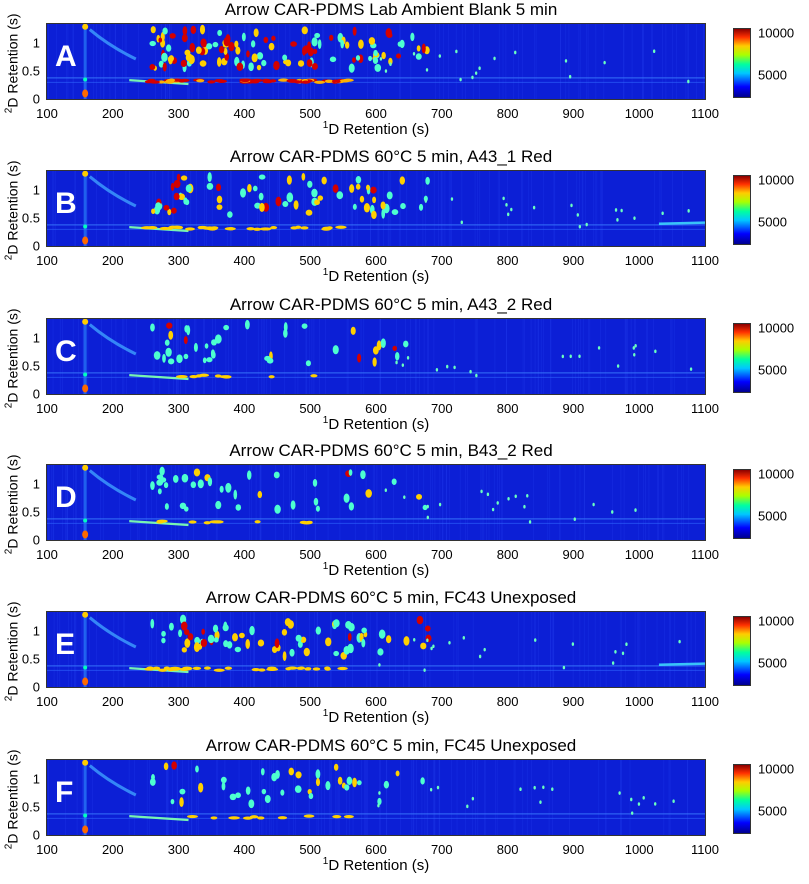 The image size is (809, 884). Describe the element at coordinates (507, 701) in the screenshot. I see `x-tick-label: 800` at that location.